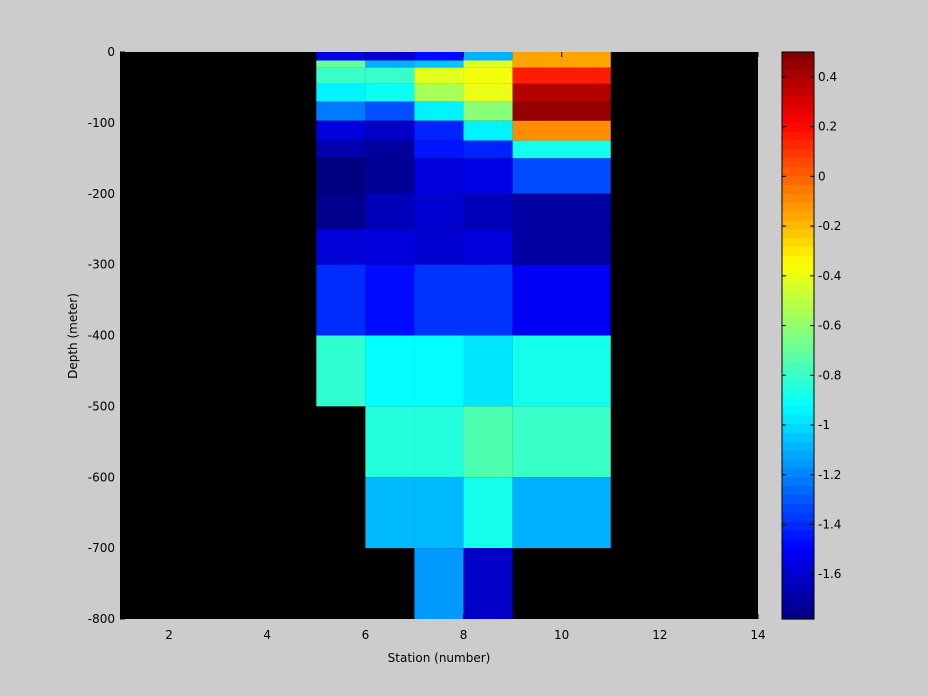 This screenshot has height=696, width=928. What do you see at coordinates (101, 194) in the screenshot?
I see `y-tick-label: -200` at bounding box center [101, 194].